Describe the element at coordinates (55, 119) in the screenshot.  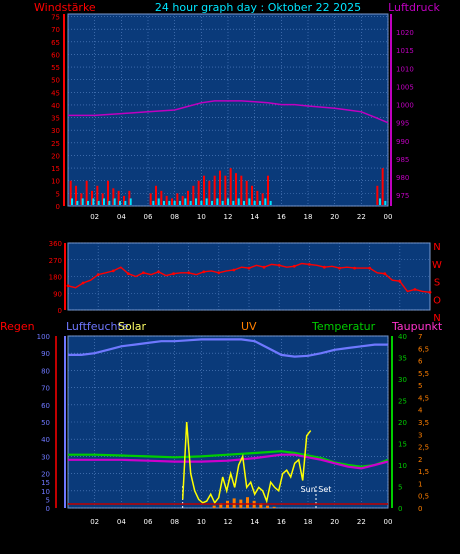
I see `y-tick-label: 35` at that location.